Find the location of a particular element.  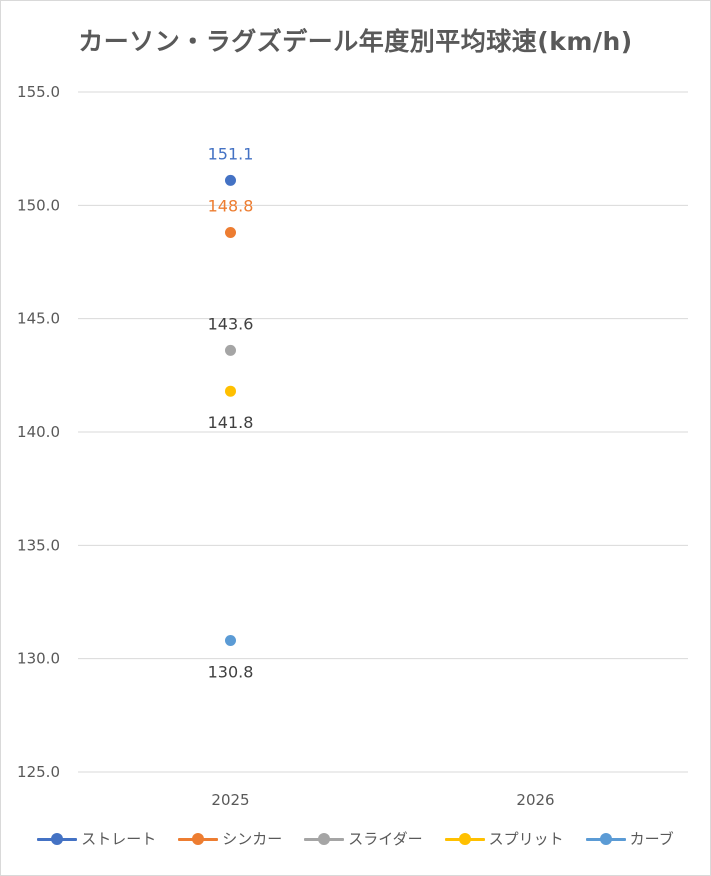

y-tick-label: 145.0 is located at coordinates (38, 319).